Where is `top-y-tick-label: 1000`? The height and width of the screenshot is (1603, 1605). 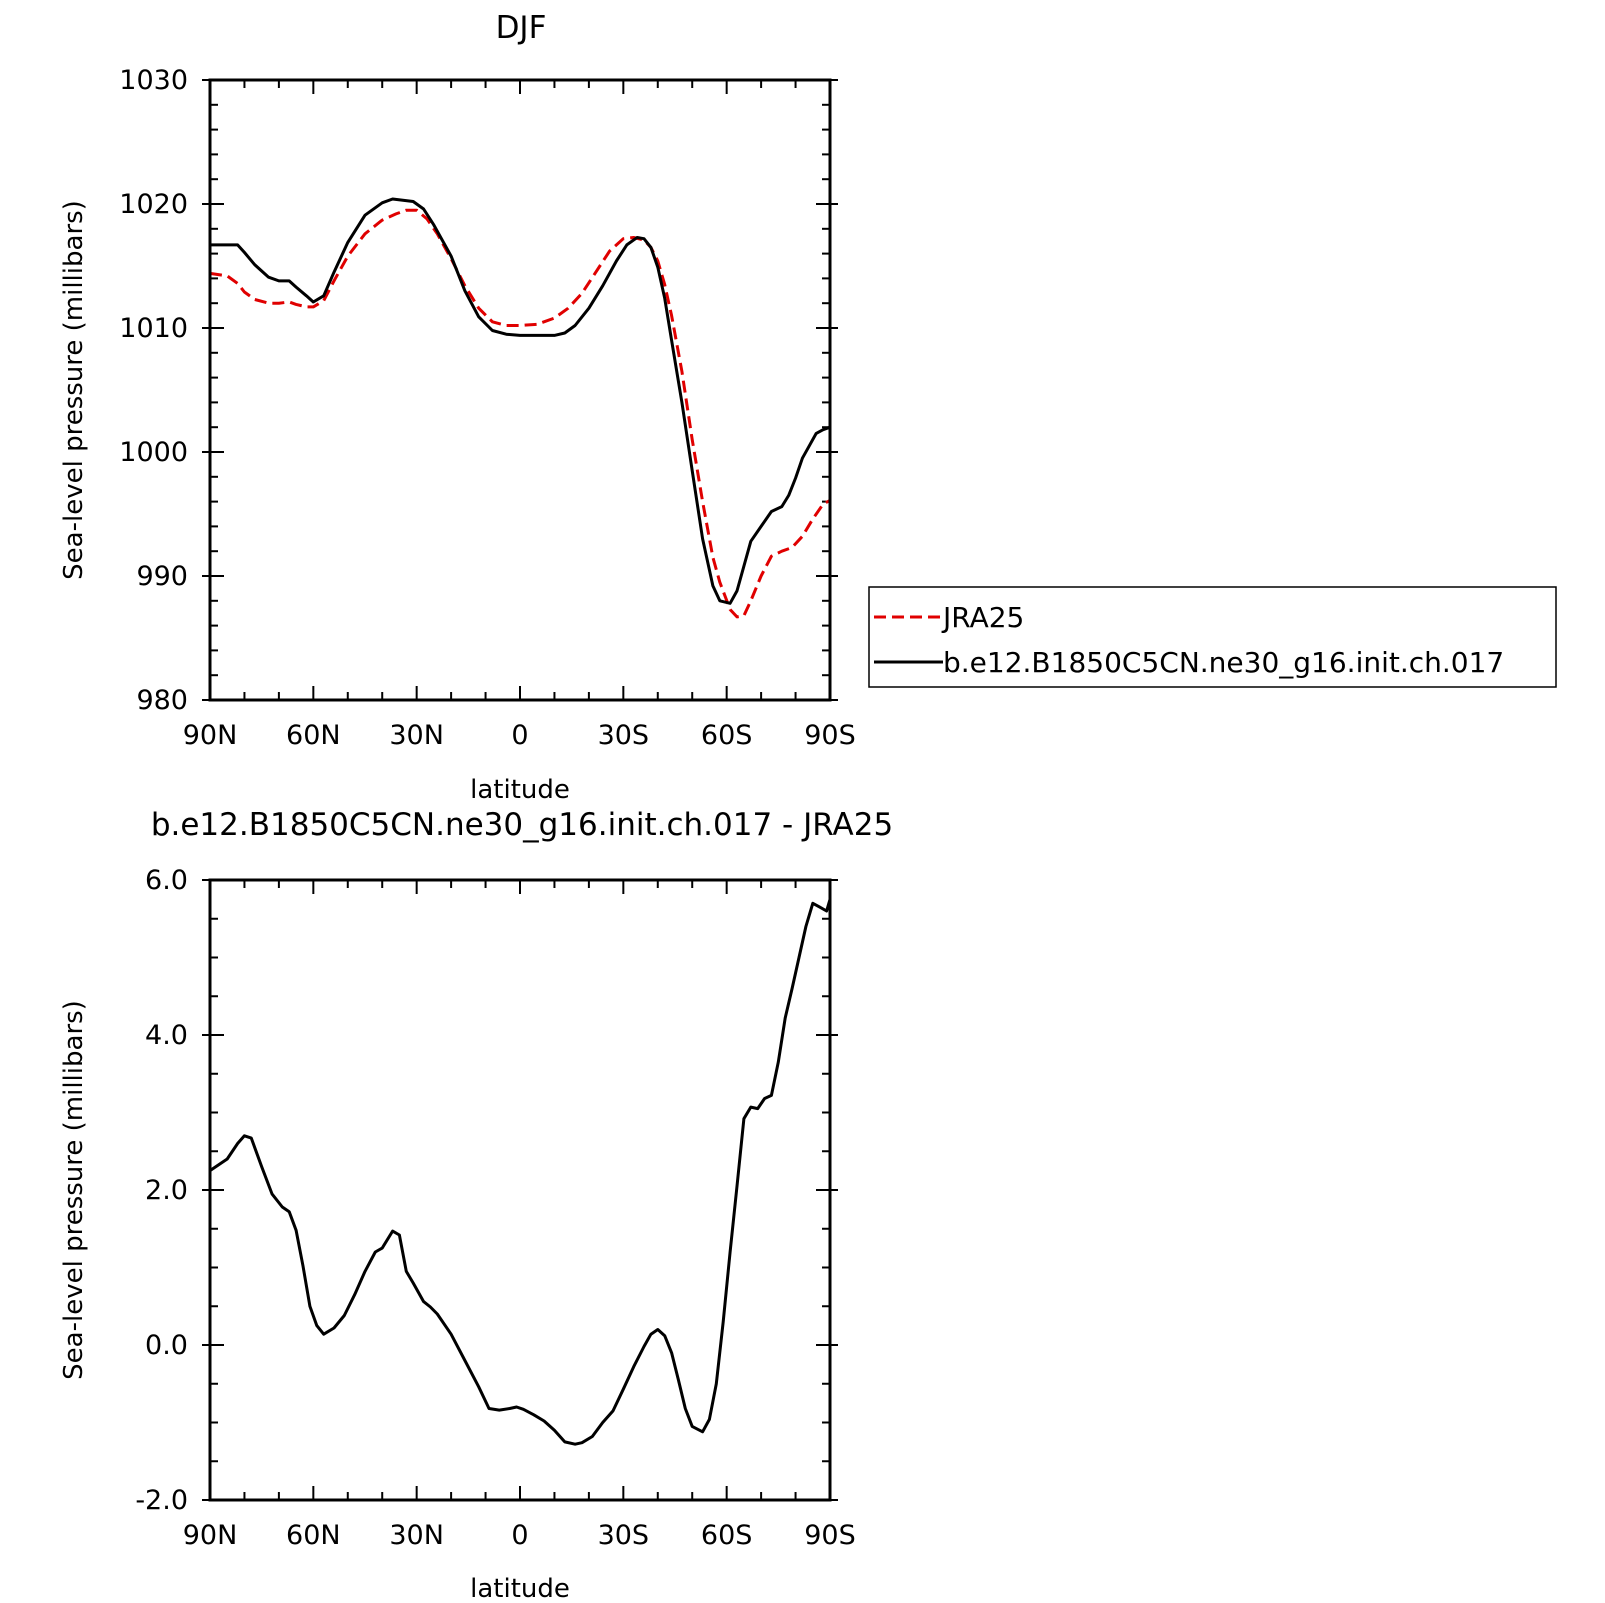 top-y-tick-label: 1000 is located at coordinates (153, 452).